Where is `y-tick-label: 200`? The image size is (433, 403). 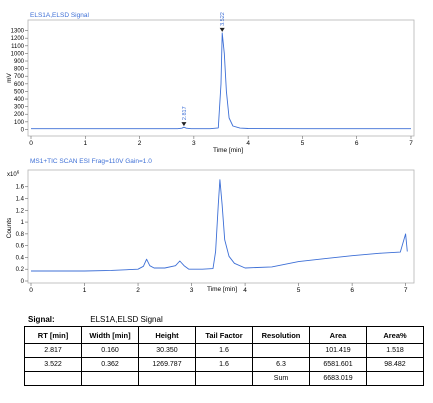
y-tick-label: 200 is located at coordinates (19, 115).